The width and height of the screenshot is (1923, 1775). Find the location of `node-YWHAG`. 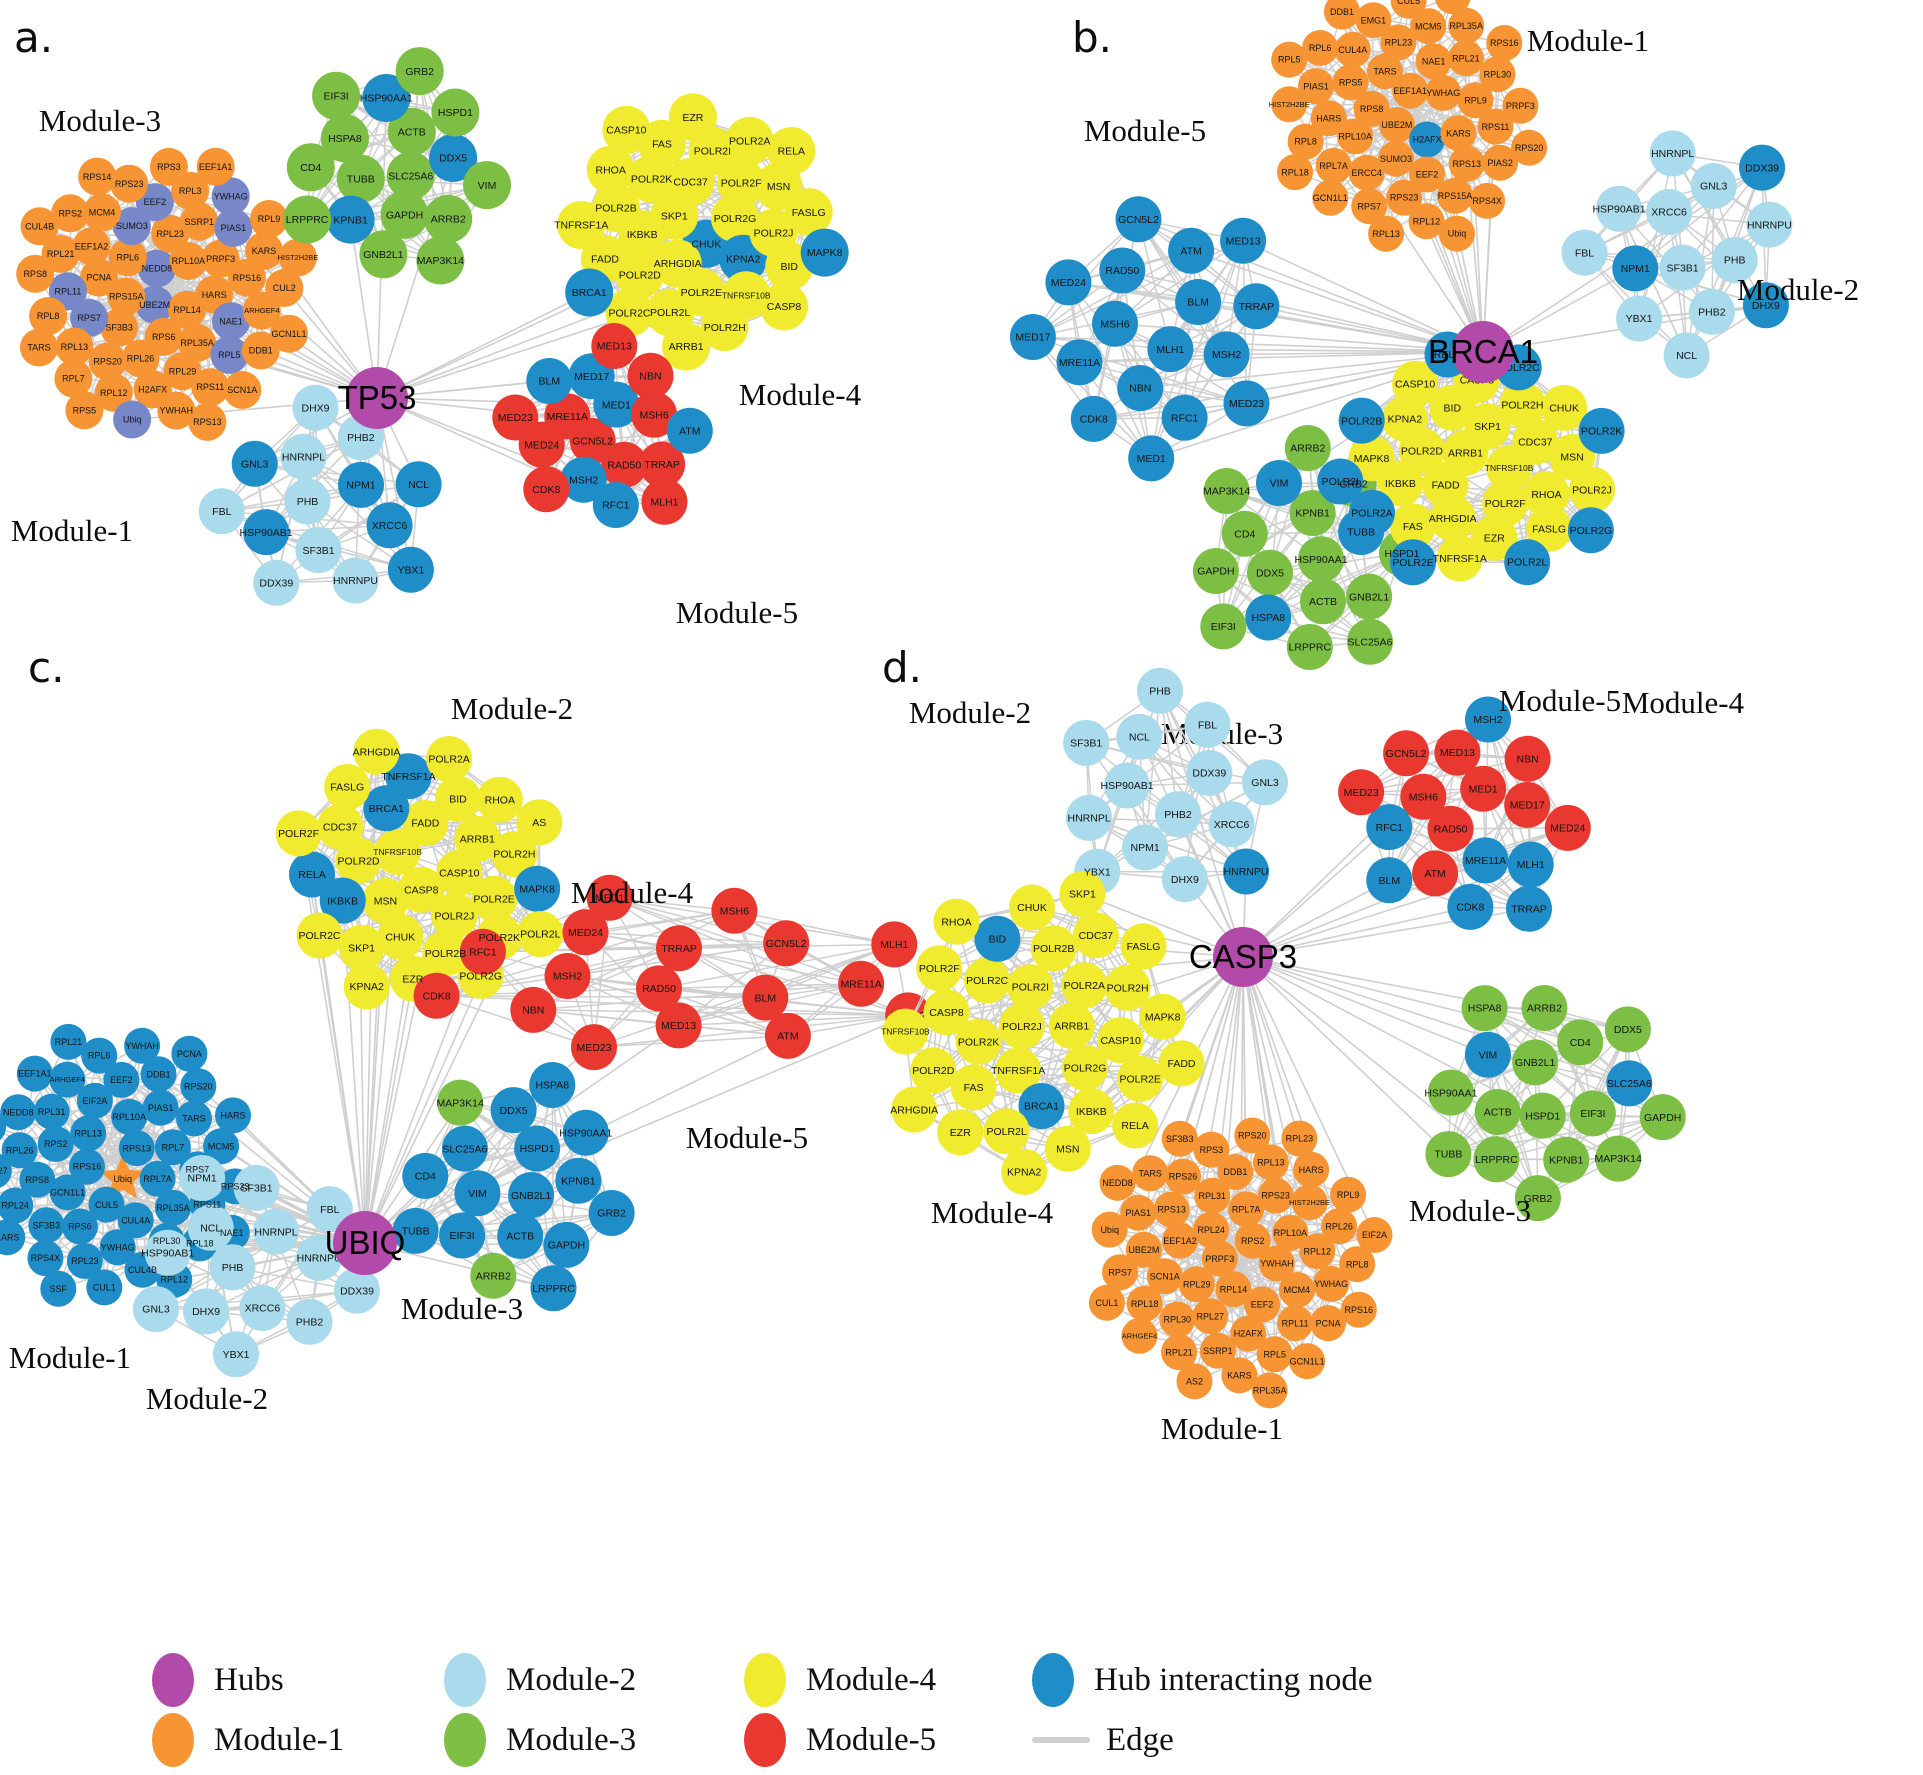

node-YWHAG is located at coordinates (1443, 92).